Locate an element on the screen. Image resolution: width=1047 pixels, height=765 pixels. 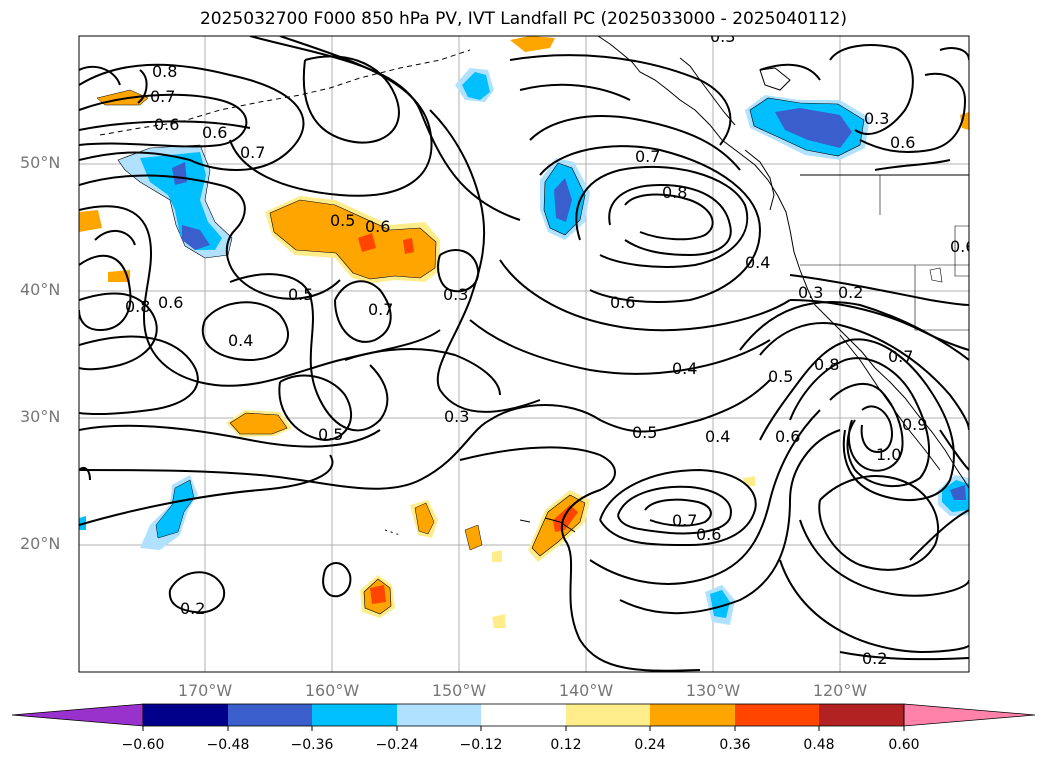
contour-label: 0.2 is located at coordinates (192, 608).